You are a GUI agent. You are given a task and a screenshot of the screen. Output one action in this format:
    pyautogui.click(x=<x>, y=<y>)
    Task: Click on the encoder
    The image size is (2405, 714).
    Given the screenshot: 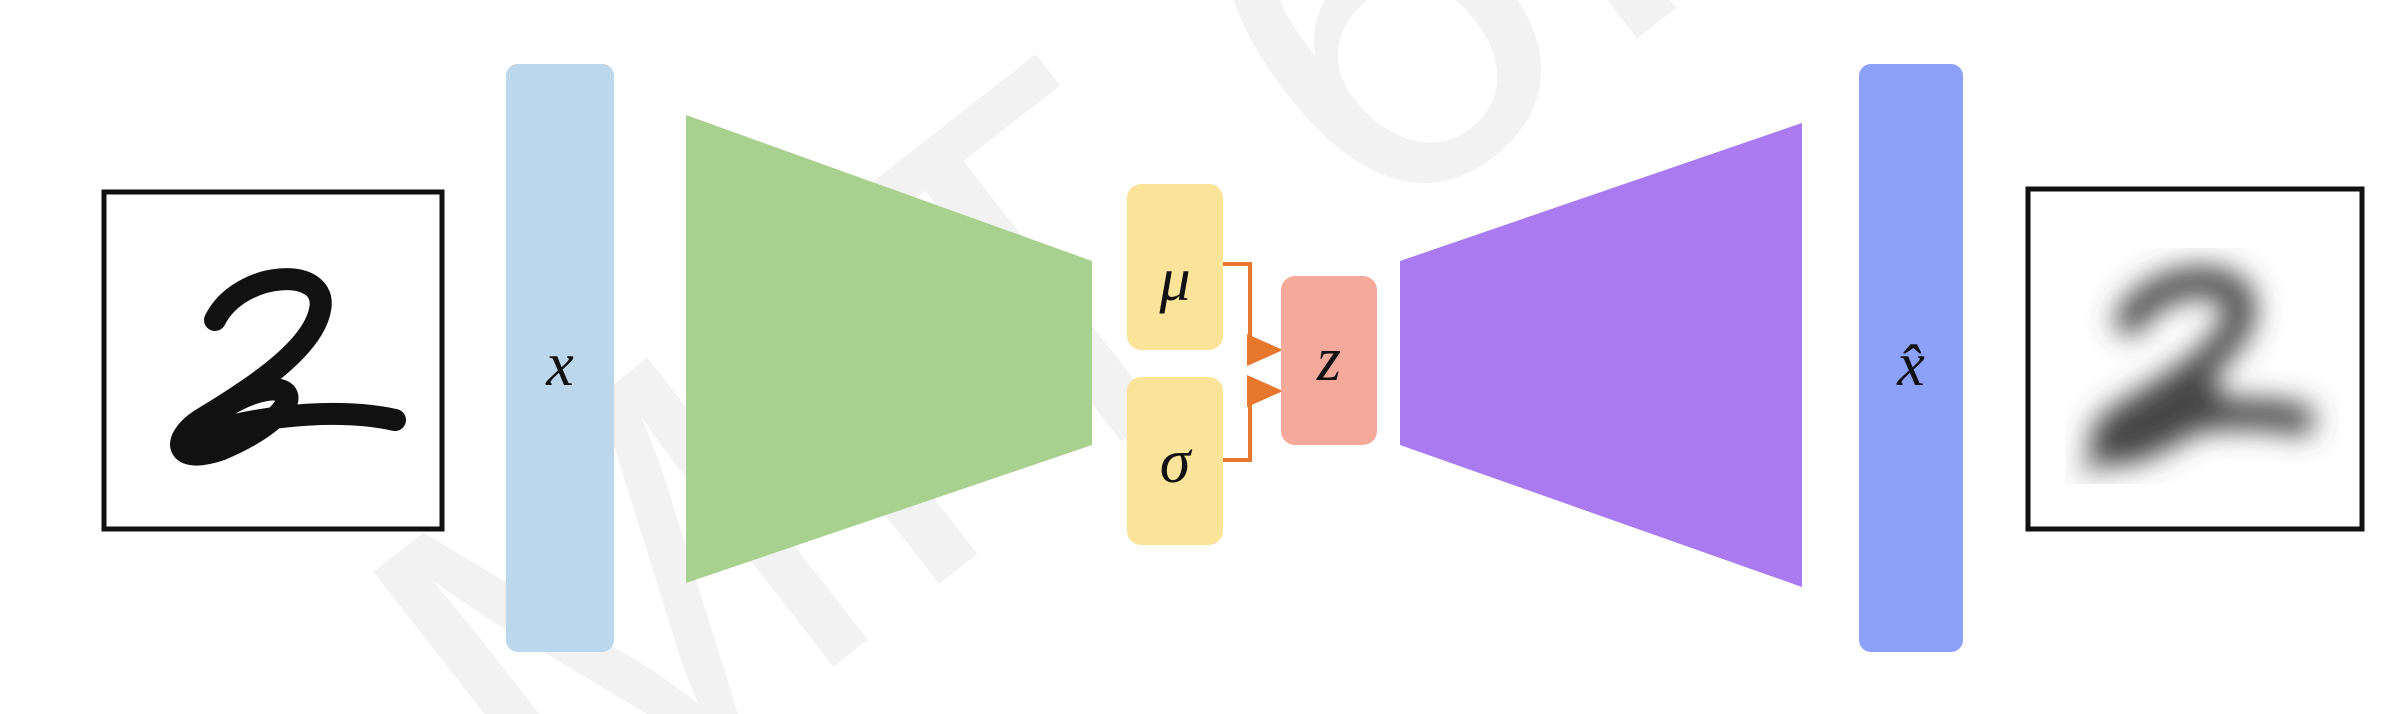 What is the action you would take?
    pyautogui.click(x=889, y=349)
    